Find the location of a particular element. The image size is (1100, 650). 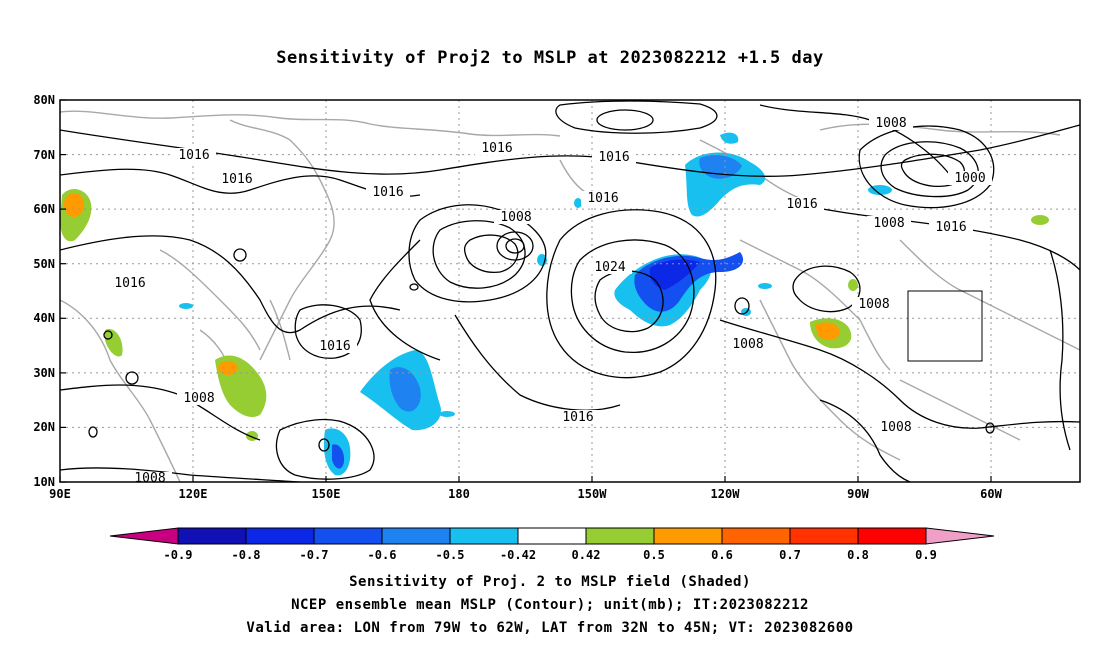

colorbar-label: -0.8 is located at coordinates (246, 555).